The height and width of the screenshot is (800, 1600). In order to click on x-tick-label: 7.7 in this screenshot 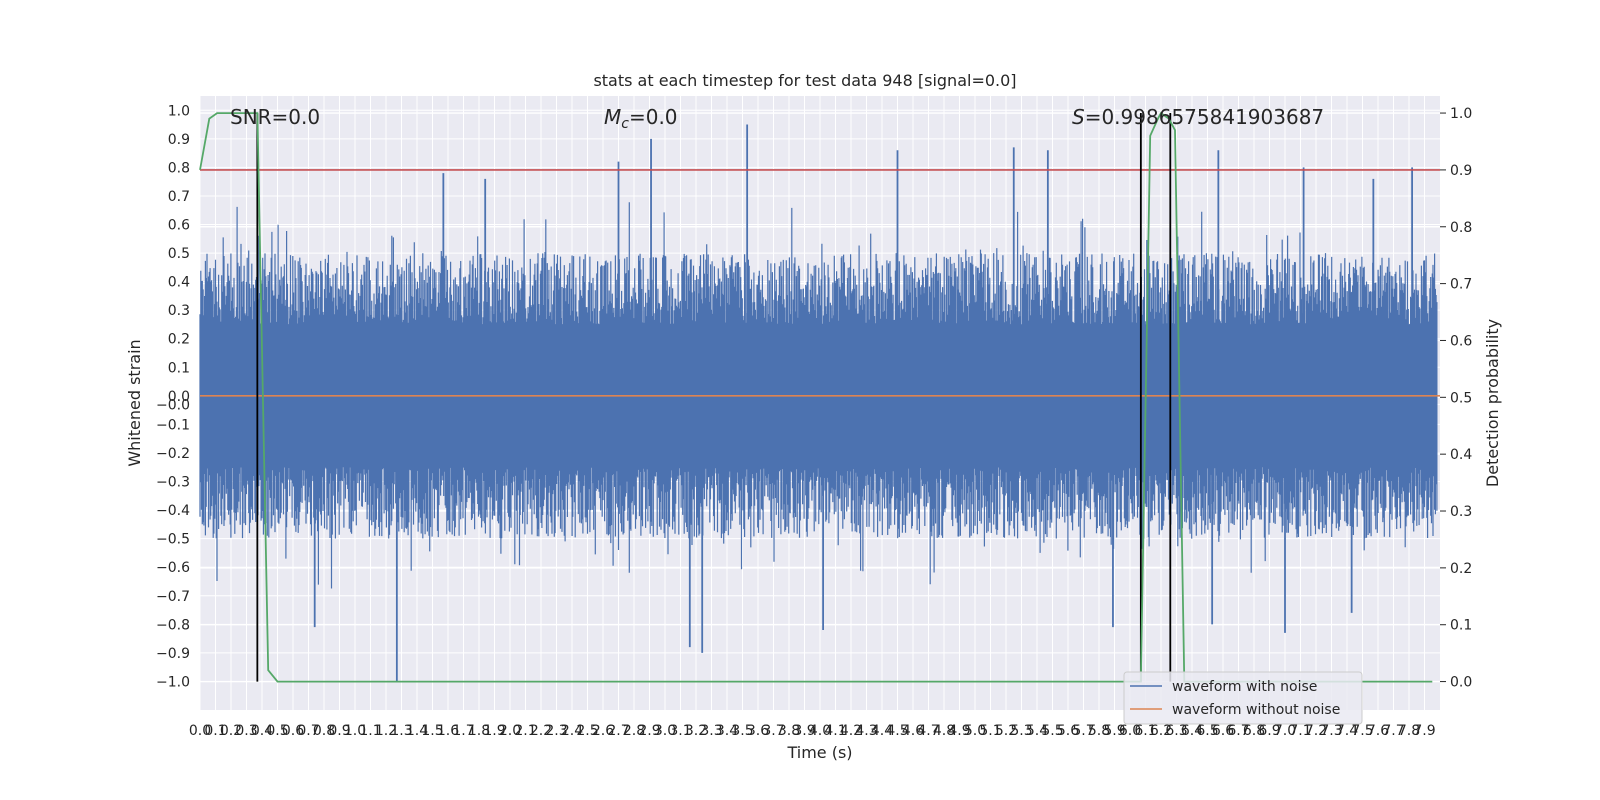, I will do `click(1393, 731)`.